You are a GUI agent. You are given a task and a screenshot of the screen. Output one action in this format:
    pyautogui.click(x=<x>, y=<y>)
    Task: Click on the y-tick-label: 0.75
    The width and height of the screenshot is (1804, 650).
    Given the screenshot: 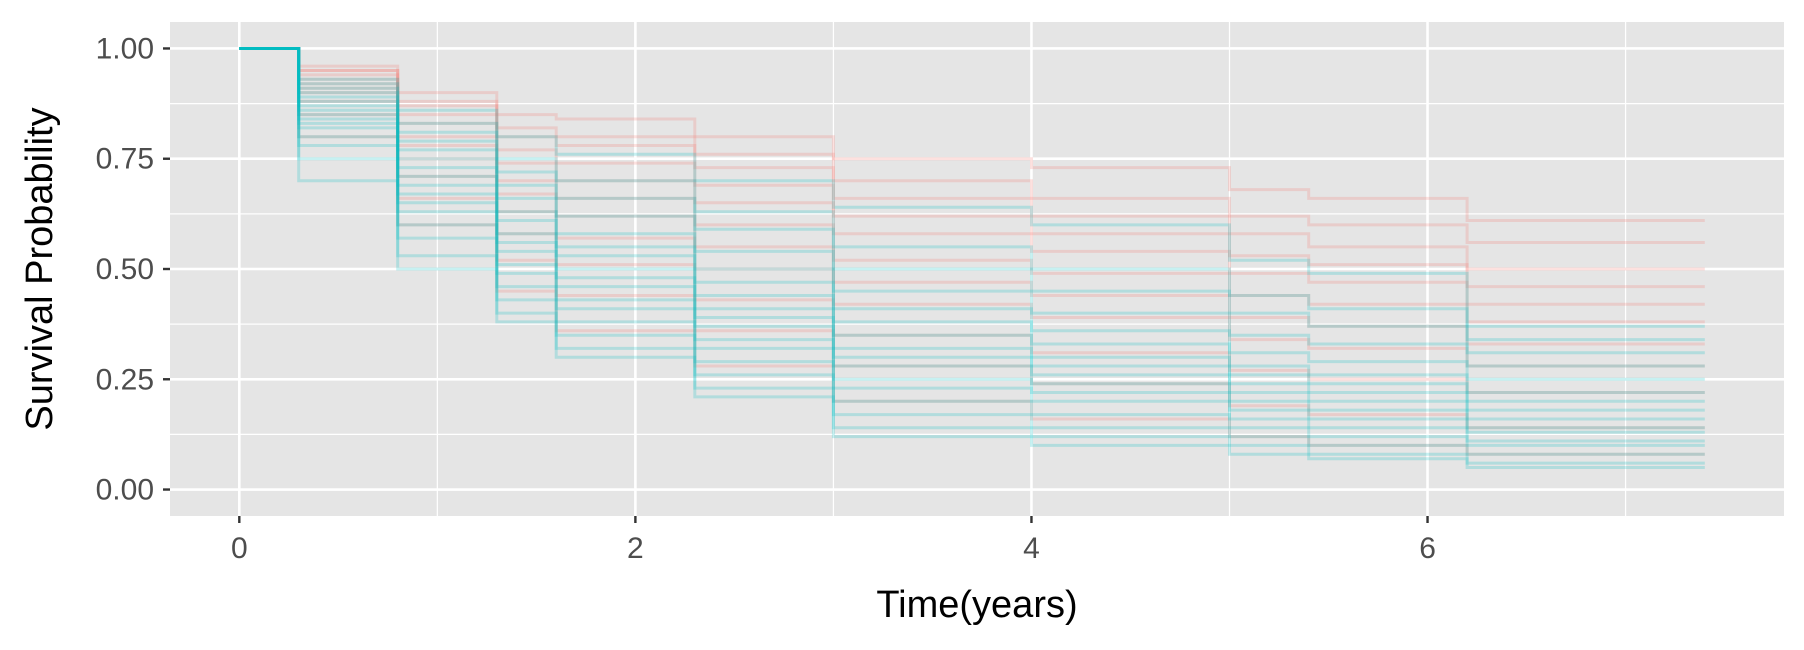 What is the action you would take?
    pyautogui.click(x=125, y=159)
    